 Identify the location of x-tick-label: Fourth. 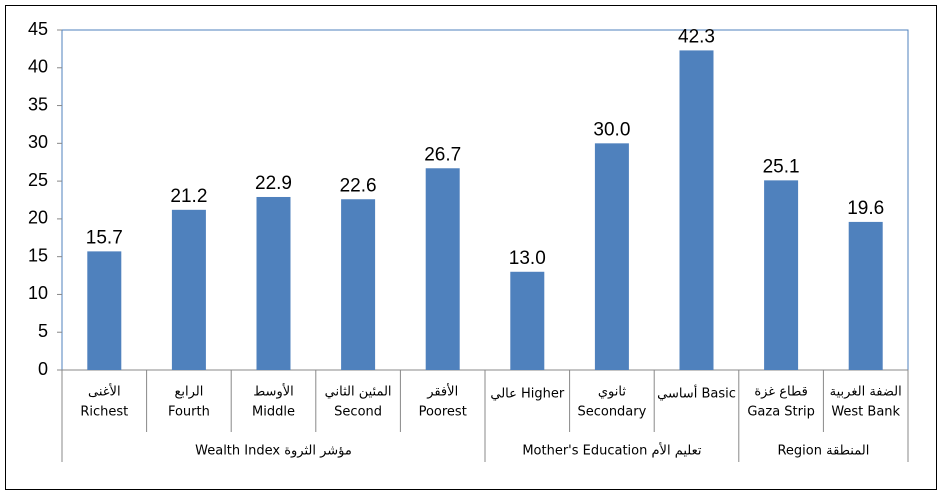
(189, 412).